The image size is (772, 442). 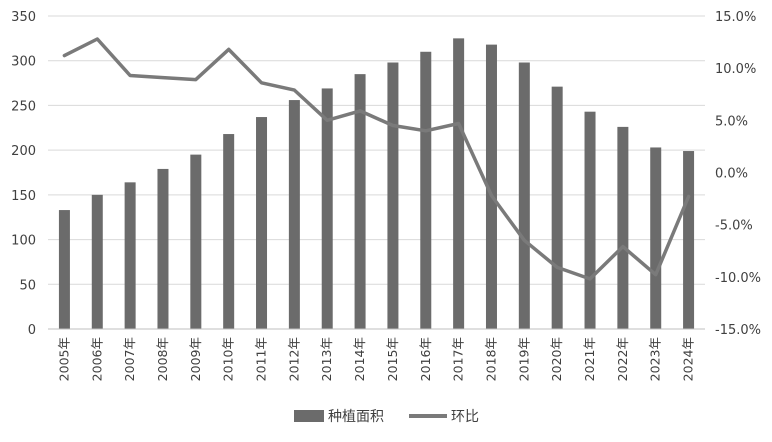 I want to click on x-tick-label: 2009年, so click(x=195, y=359).